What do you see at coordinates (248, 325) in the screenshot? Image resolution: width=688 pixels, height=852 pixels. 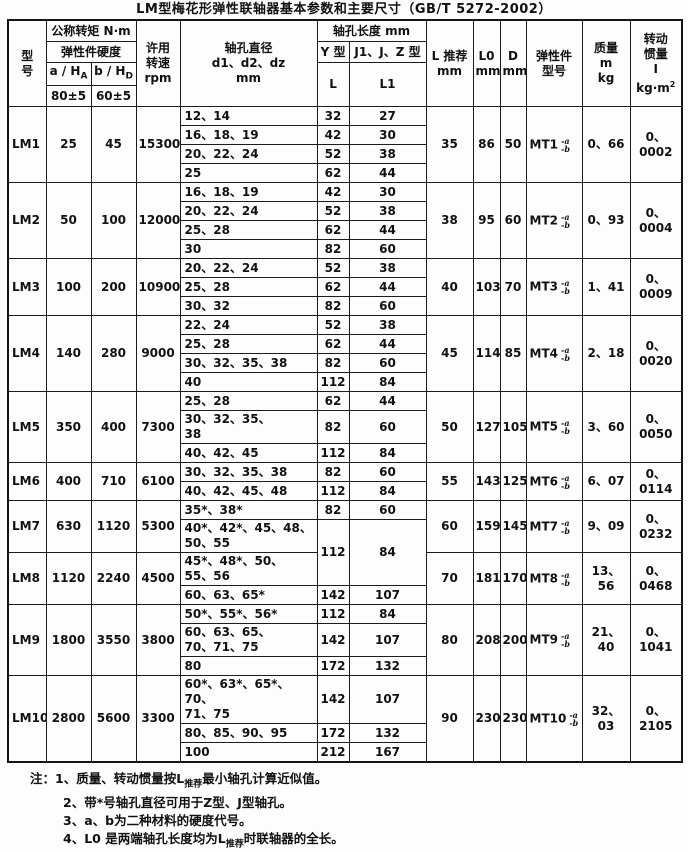 I see `bore-diameter-cell: 22、24` at bounding box center [248, 325].